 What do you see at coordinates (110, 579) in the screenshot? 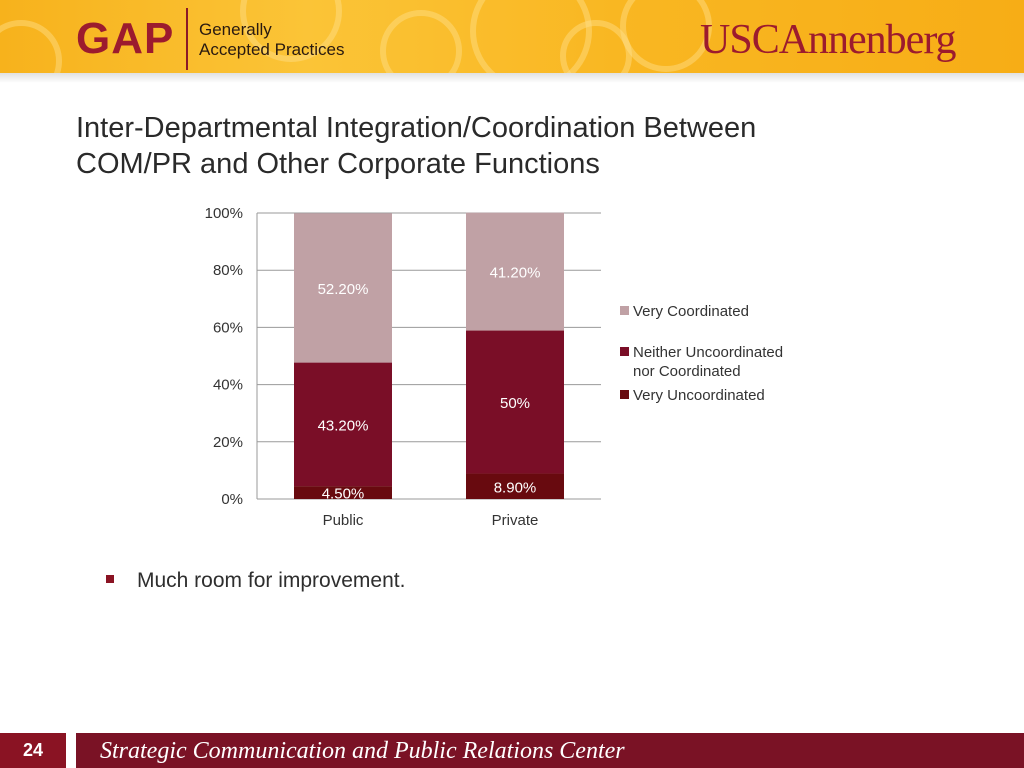
I see `bullet-square-icon` at bounding box center [110, 579].